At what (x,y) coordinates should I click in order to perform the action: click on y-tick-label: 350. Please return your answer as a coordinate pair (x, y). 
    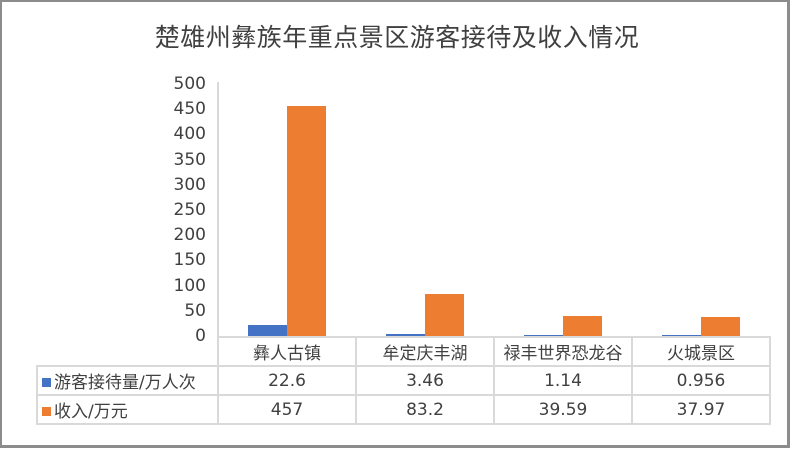
    Looking at the image, I should click on (189, 159).